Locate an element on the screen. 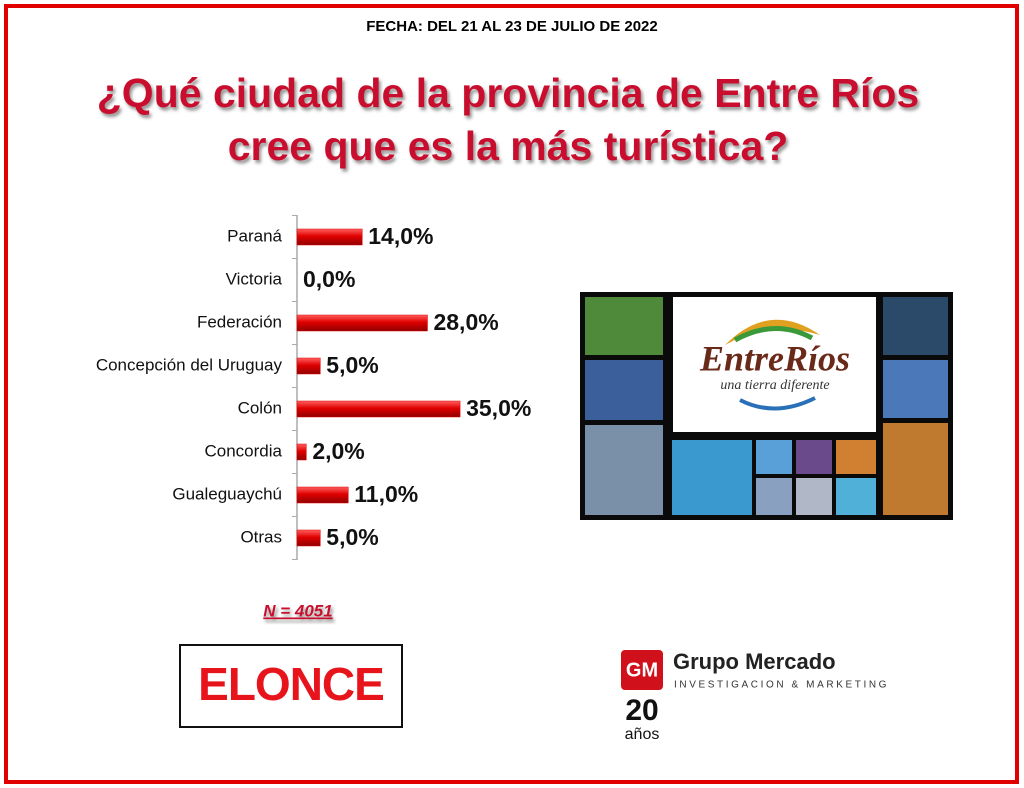 The width and height of the screenshot is (1024, 788). gm-mark-text: GM is located at coordinates (642, 670).